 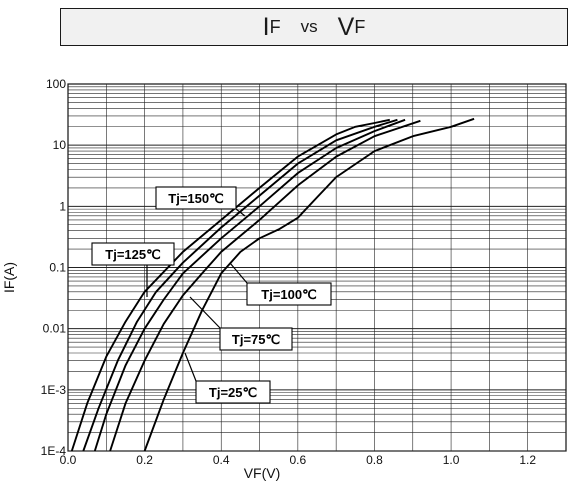 What do you see at coordinates (298, 460) in the screenshot?
I see `x-tick-label: 0.6` at bounding box center [298, 460].